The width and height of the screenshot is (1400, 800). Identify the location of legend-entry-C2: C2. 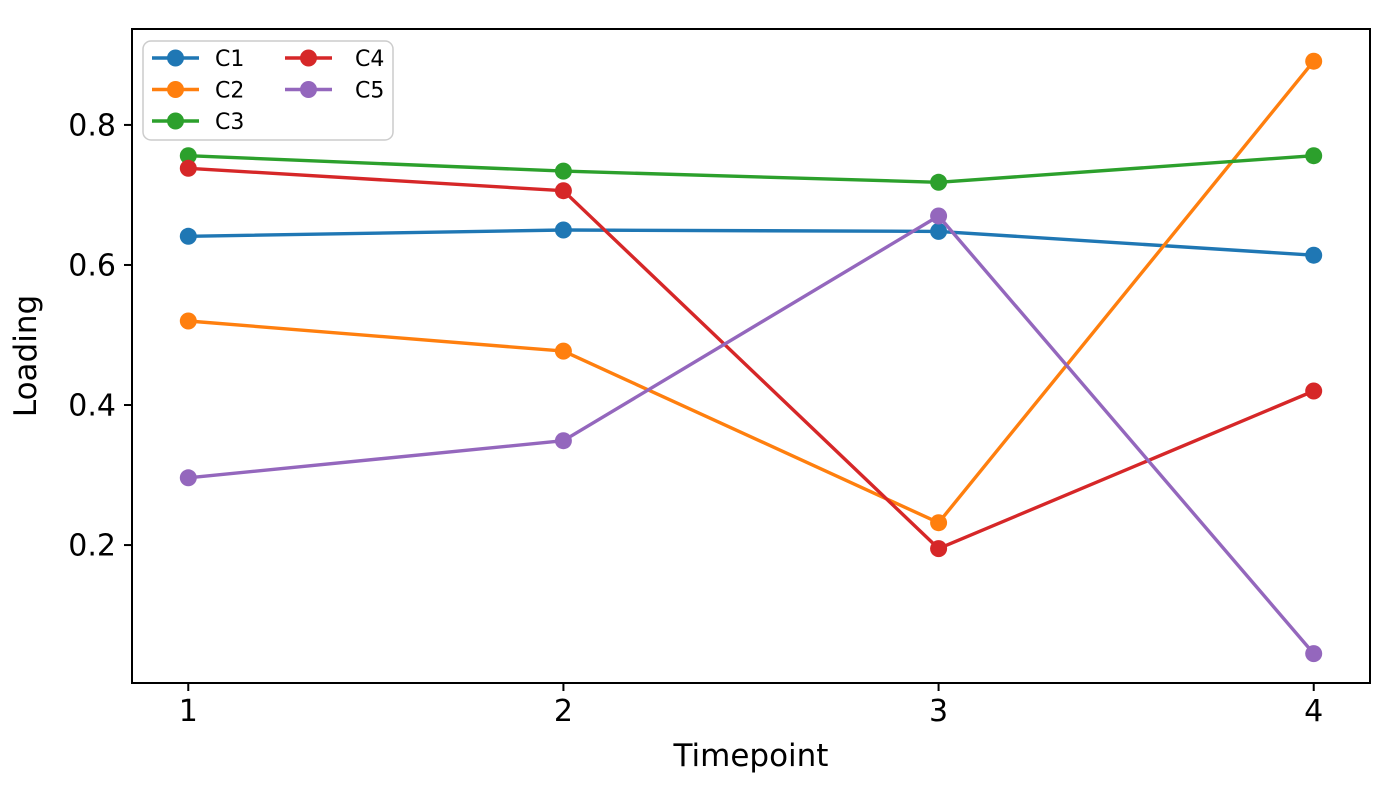
(198, 91).